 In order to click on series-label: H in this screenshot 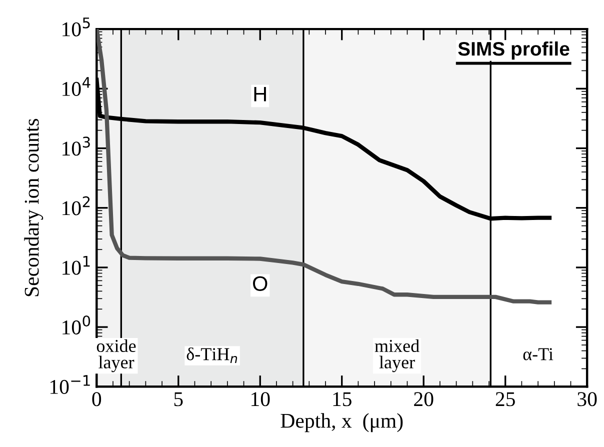, I will do `click(260, 94)`.